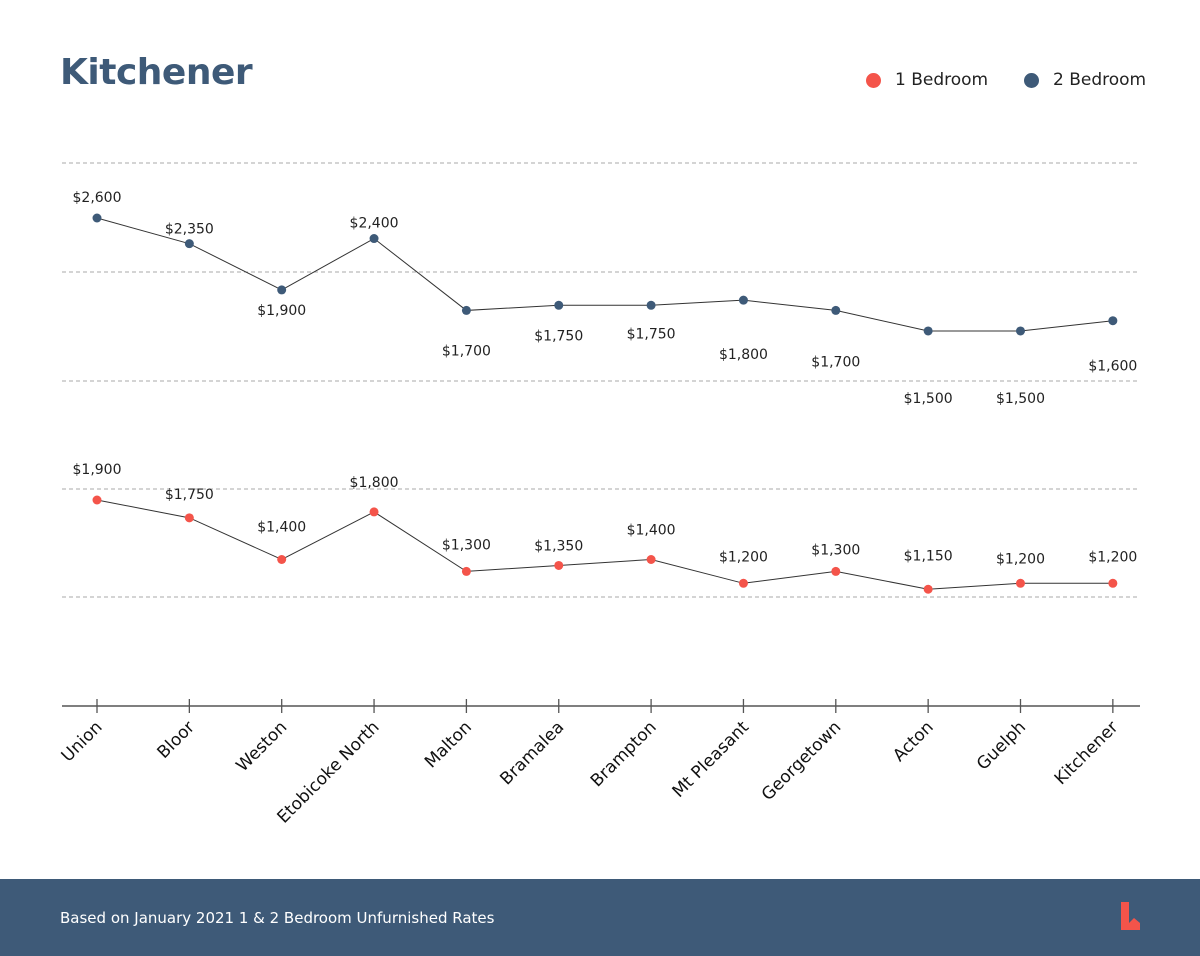 The height and width of the screenshot is (956, 1200). I want to click on x-tick-label: Malton, so click(448, 744).